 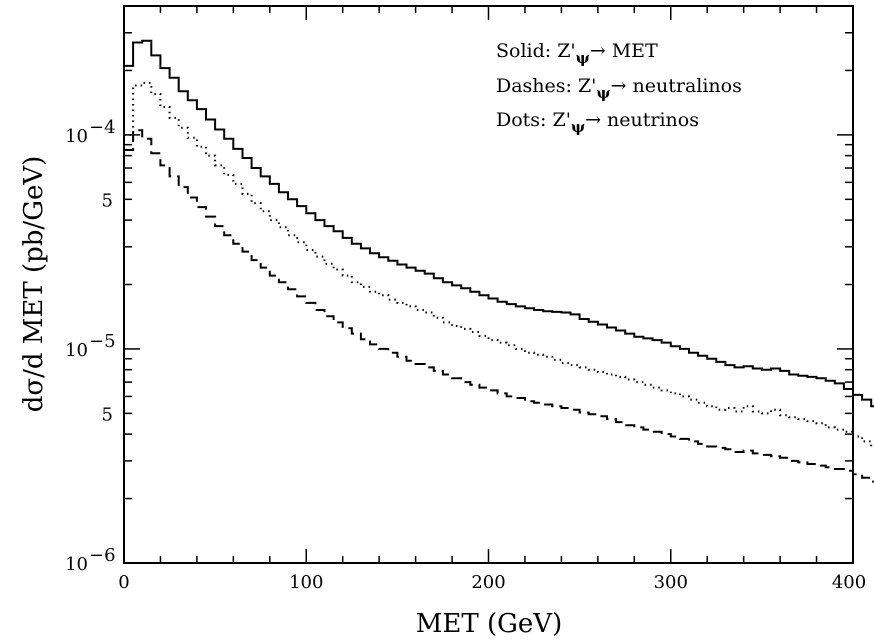 What do you see at coordinates (102, 127) in the screenshot?
I see `y-tick-exponent: −4` at bounding box center [102, 127].